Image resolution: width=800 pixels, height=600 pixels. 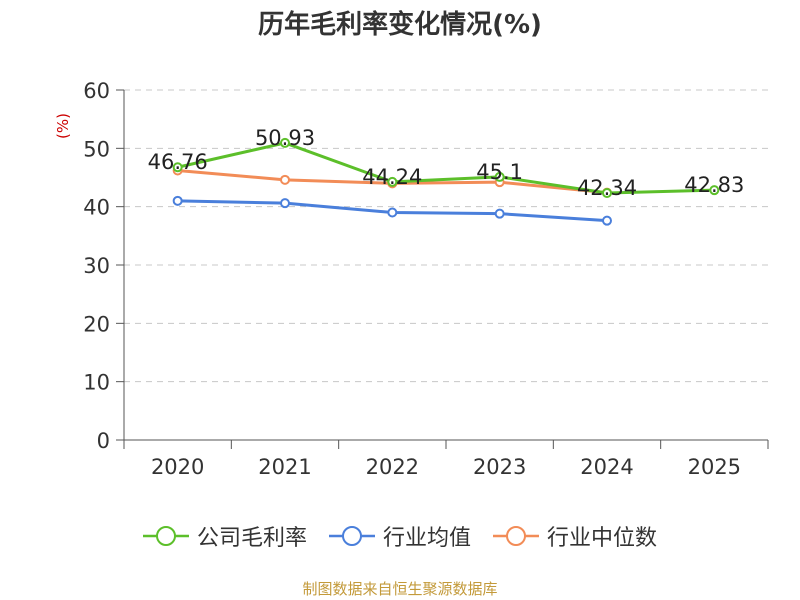 I want to click on chart-title: 历年毛利率变化情况(%), so click(x=400, y=25).